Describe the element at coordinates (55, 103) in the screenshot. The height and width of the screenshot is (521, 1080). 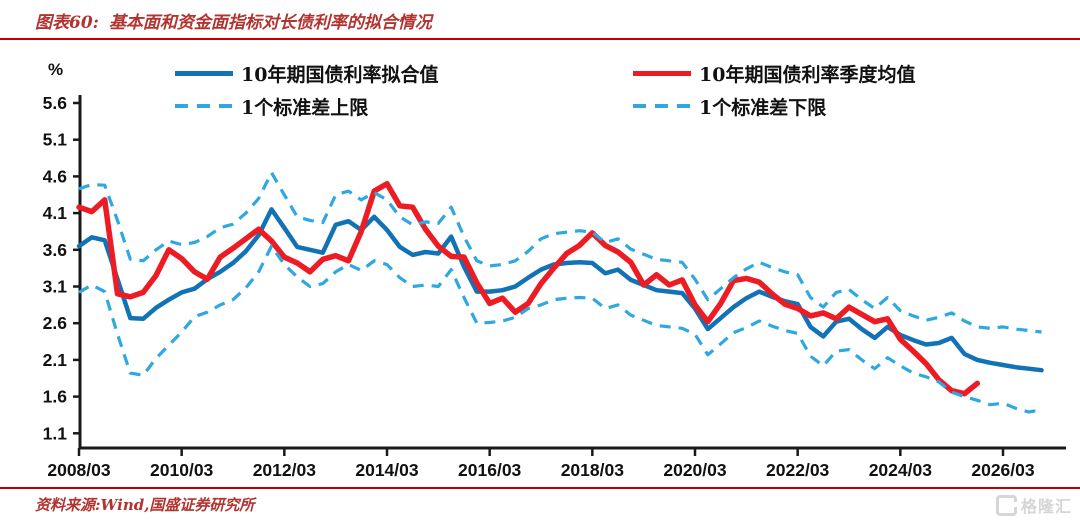
I see `svg-text: 5.6` at that location.